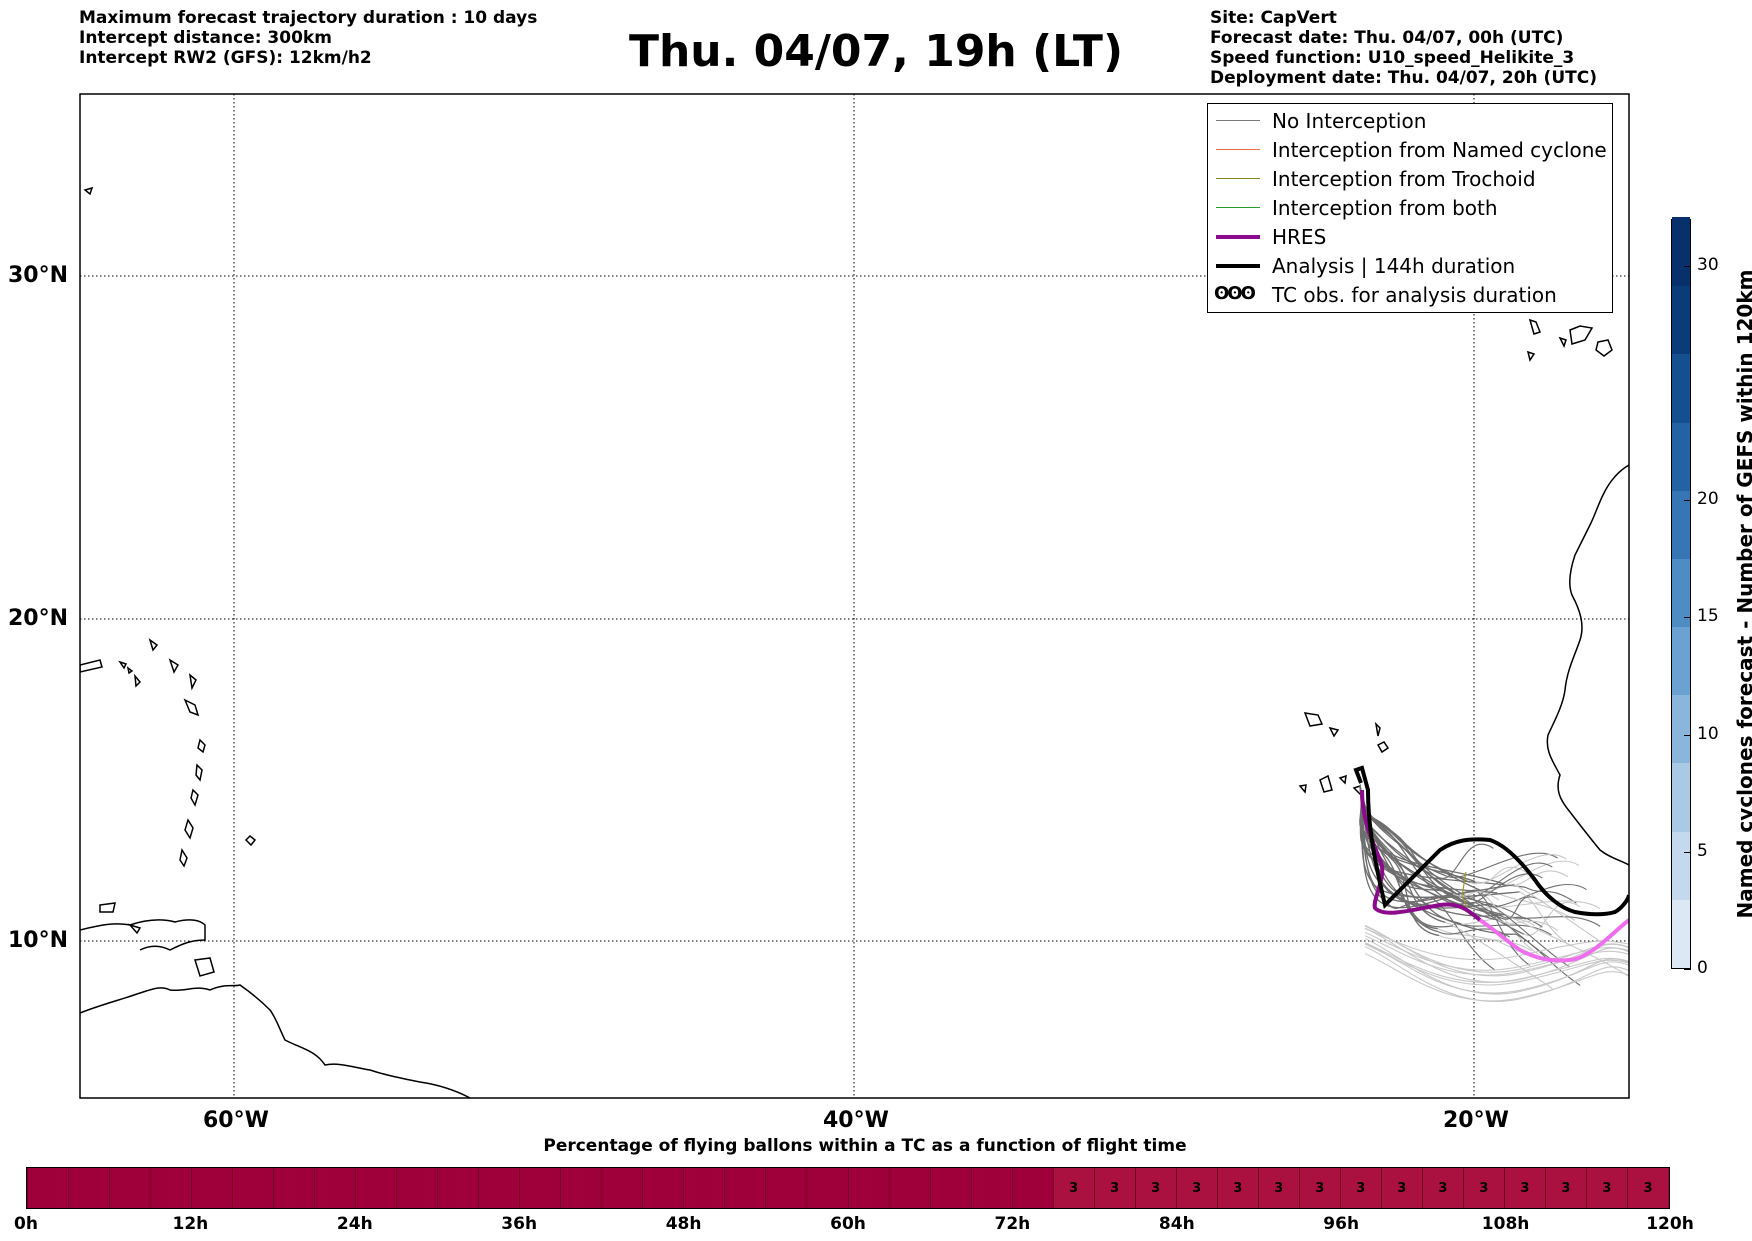  I want to click on lat-label-30n: 30°N, so click(38, 275).